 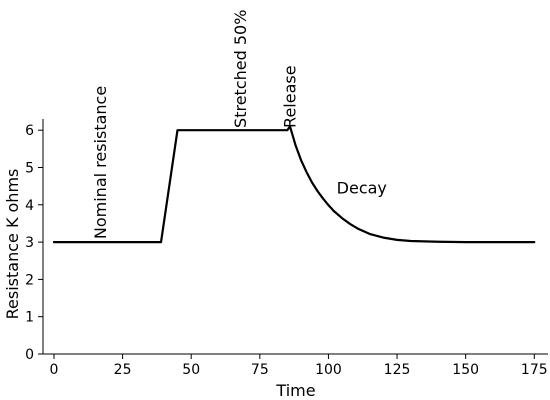 What do you see at coordinates (29, 243) in the screenshot?
I see `y-tick-label: 3` at bounding box center [29, 243].